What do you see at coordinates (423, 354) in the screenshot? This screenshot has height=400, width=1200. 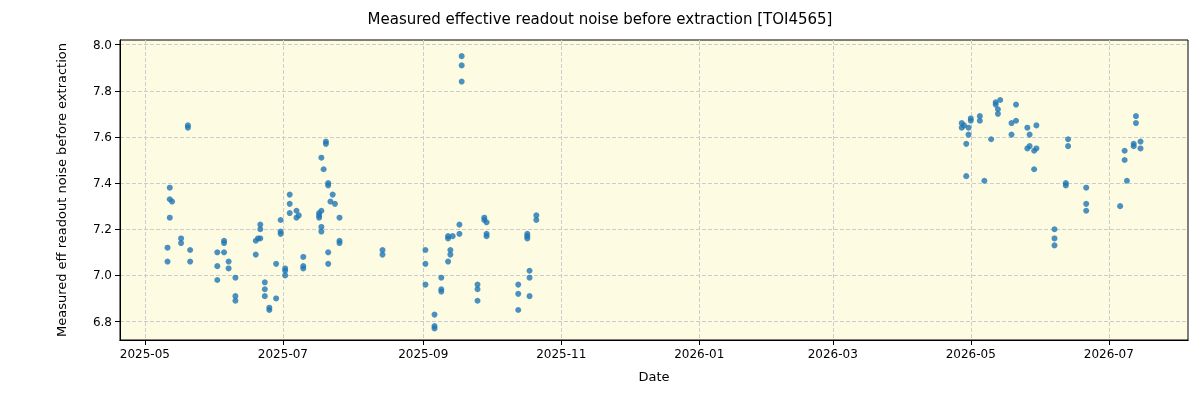 I see `x-tick-label: 2025-09` at bounding box center [423, 354].